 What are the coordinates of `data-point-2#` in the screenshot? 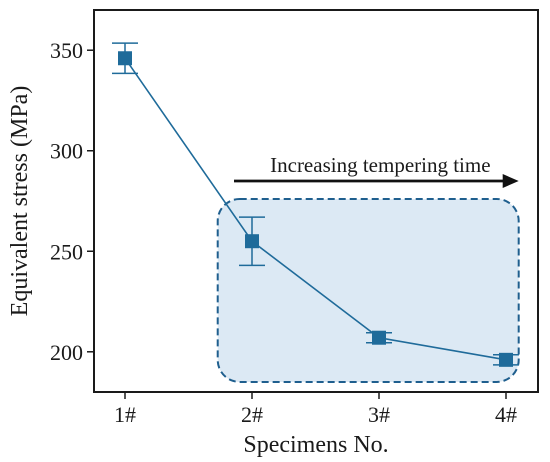 It's located at (252, 241).